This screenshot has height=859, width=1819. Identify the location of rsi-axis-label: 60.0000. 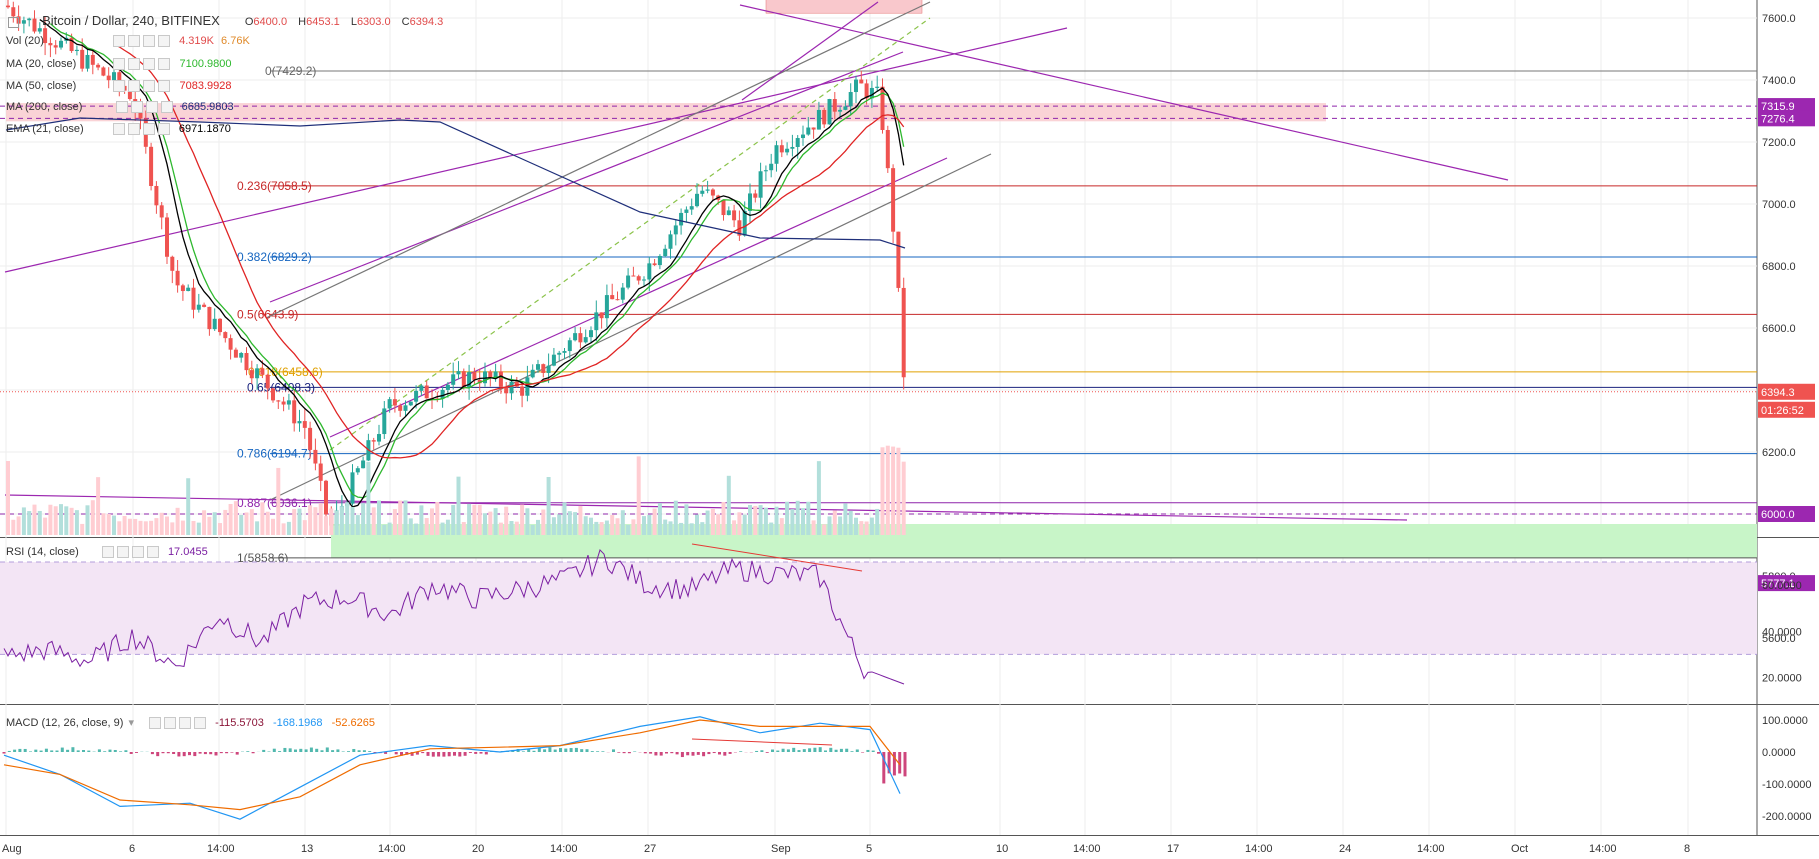
(1782, 586).